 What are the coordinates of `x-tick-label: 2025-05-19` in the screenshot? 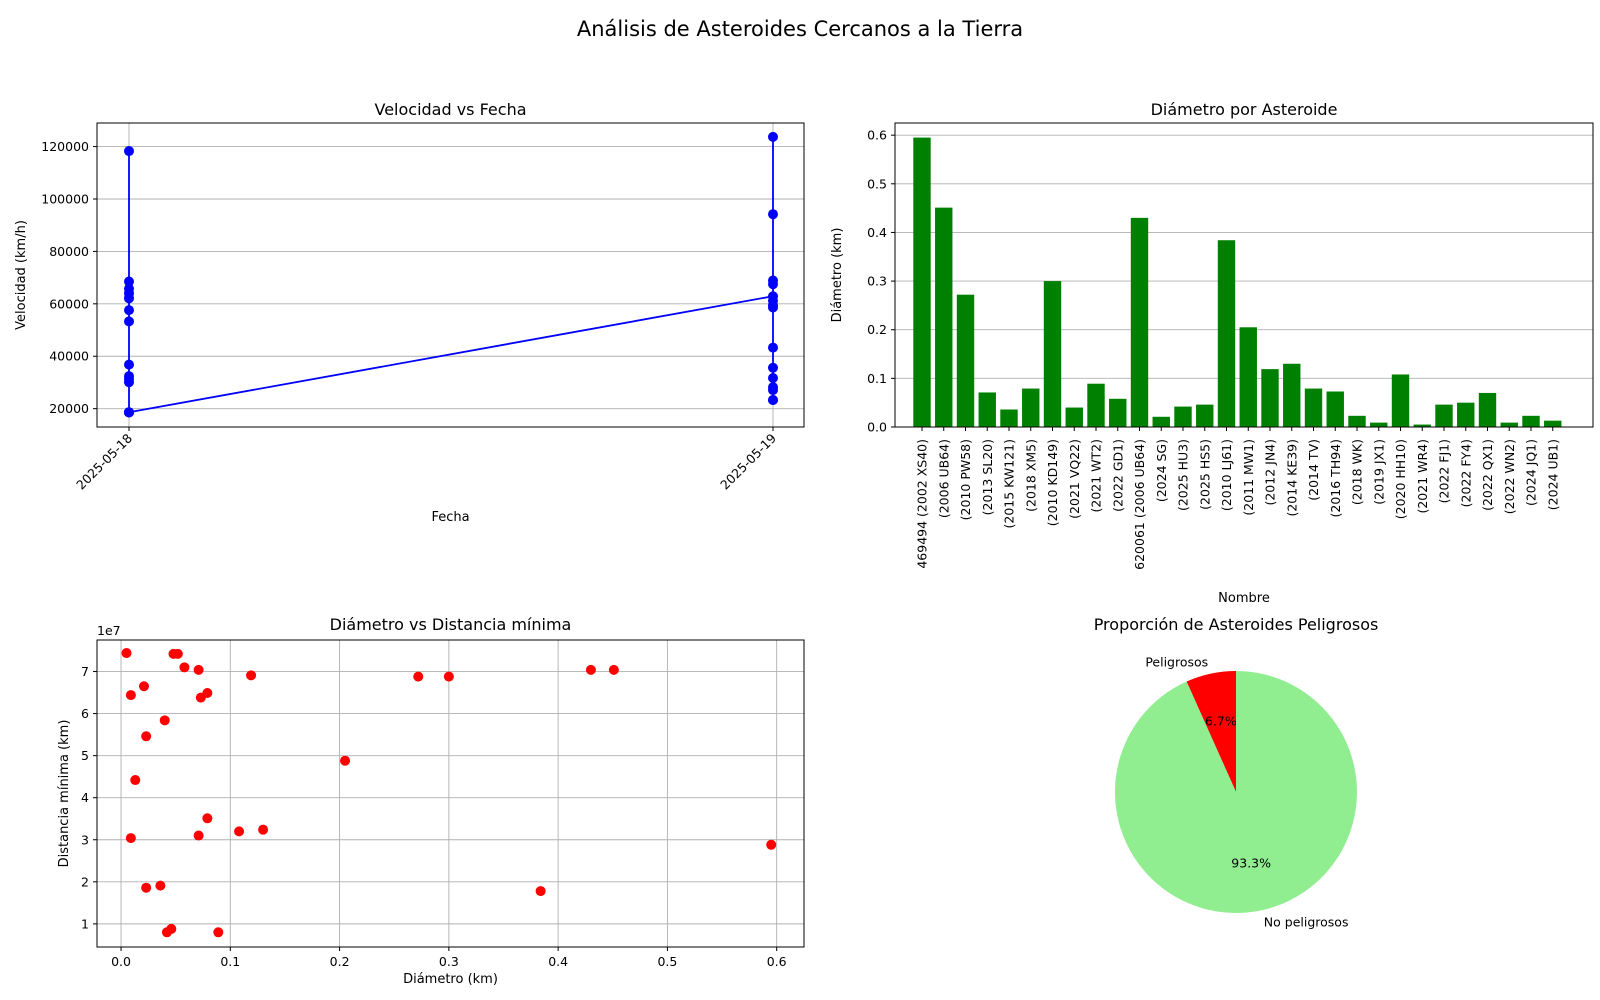 It's located at (748, 461).